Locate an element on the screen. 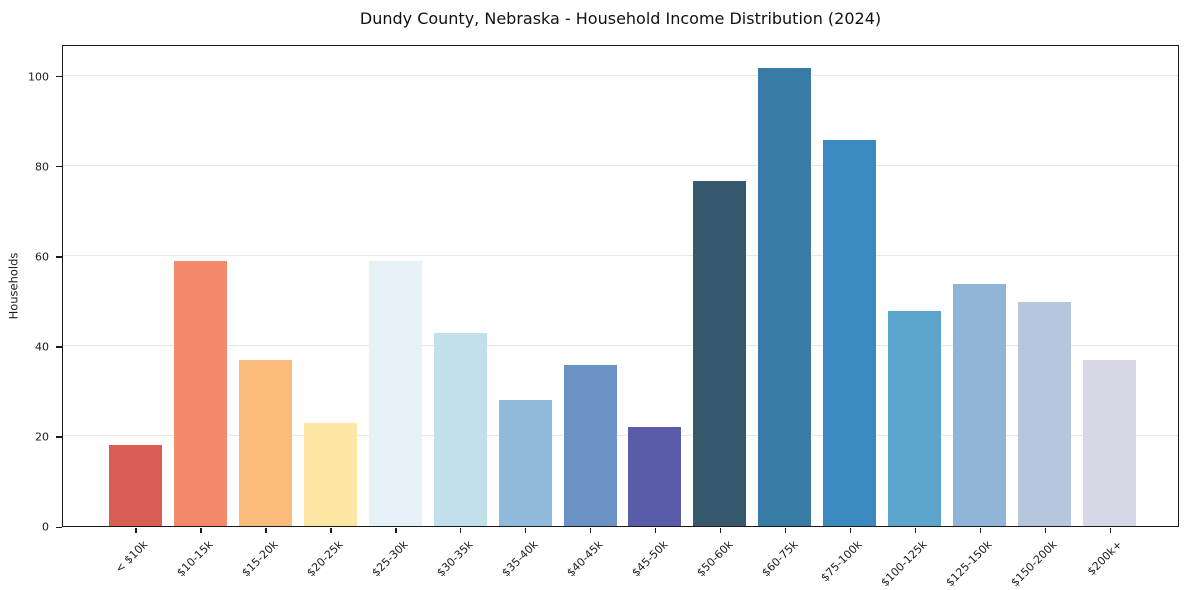 This screenshot has height=590, width=1189. bar-$50-60k is located at coordinates (720, 353).